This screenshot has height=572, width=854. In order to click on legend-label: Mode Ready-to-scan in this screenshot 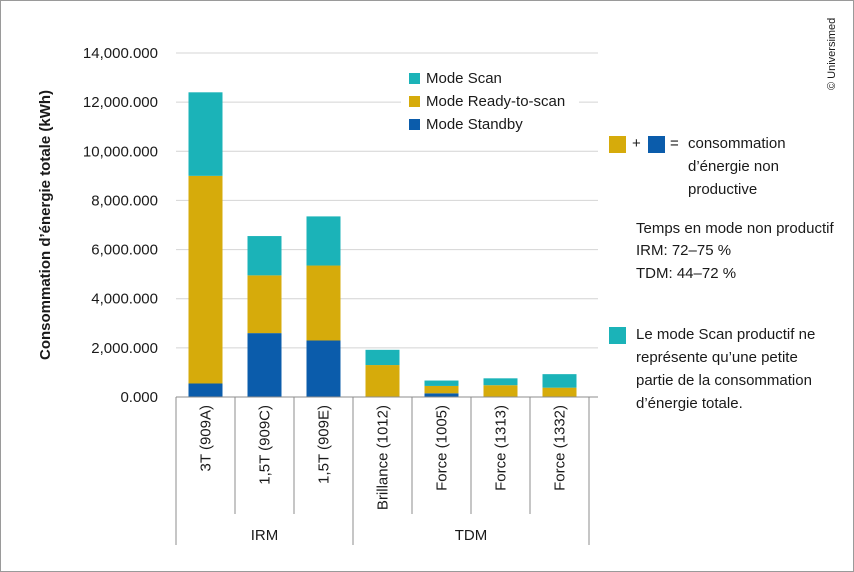, I will do `click(495, 101)`.